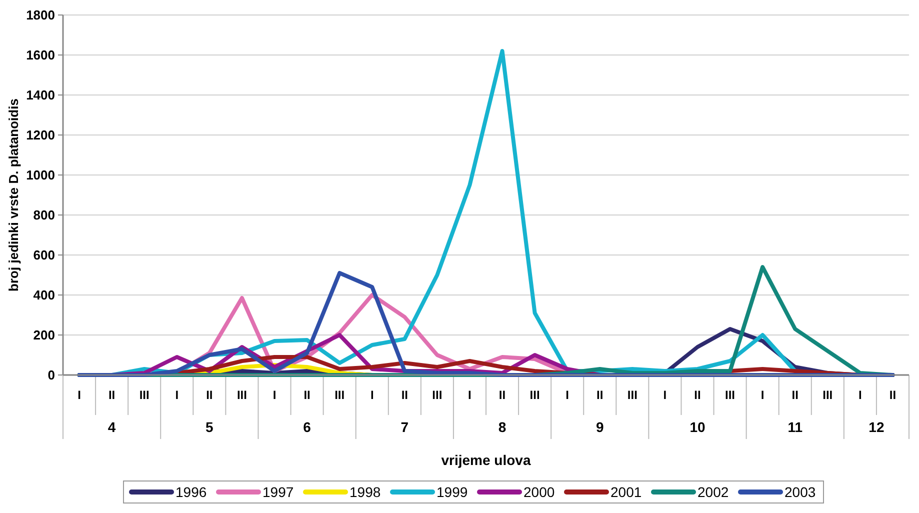  What do you see at coordinates (486, 460) in the screenshot?
I see `x-axis-title: vrijeme ulova` at bounding box center [486, 460].